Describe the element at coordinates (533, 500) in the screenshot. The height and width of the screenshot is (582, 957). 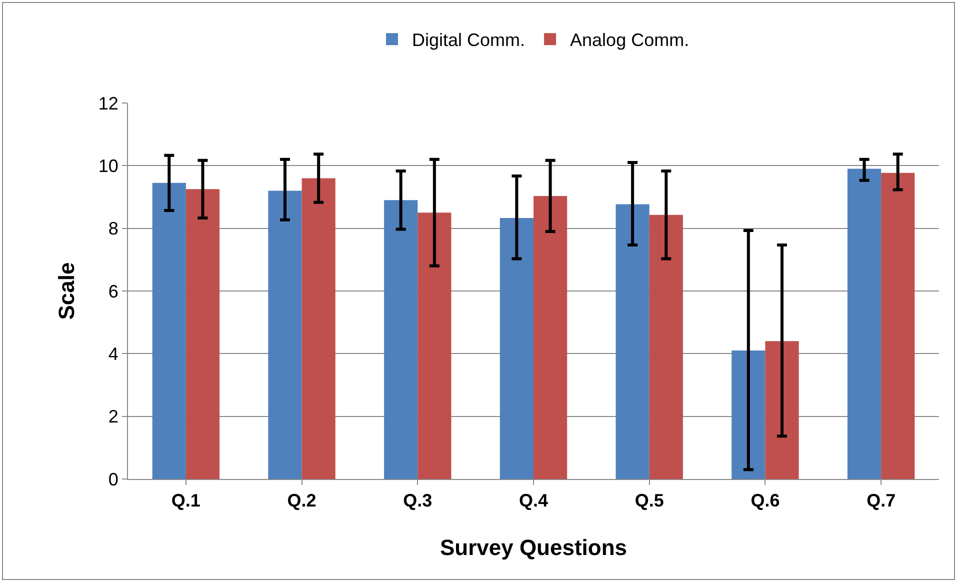
I see `x-tick-label: Q.4` at that location.